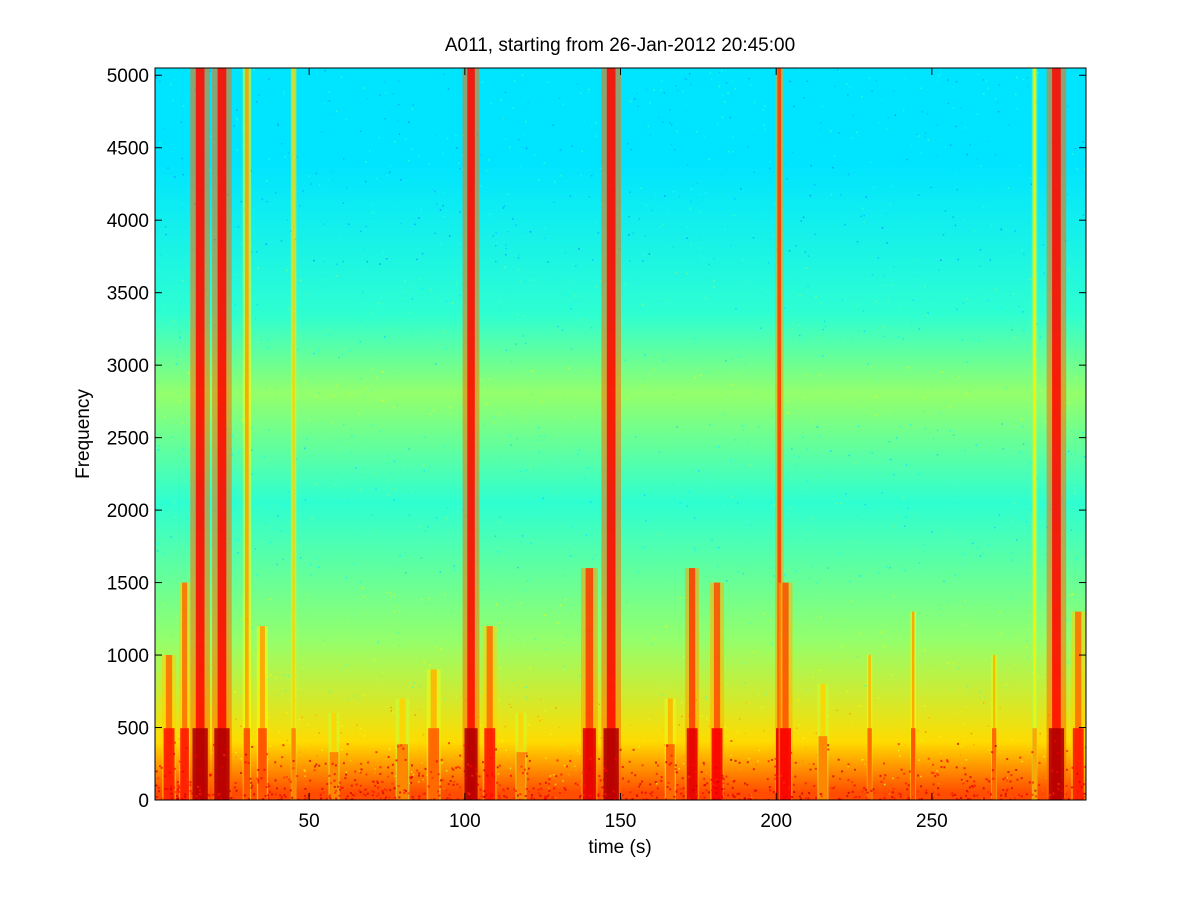 The width and height of the screenshot is (1200, 900). What do you see at coordinates (128, 366) in the screenshot?
I see `y-tick-label-3000: 3000` at bounding box center [128, 366].